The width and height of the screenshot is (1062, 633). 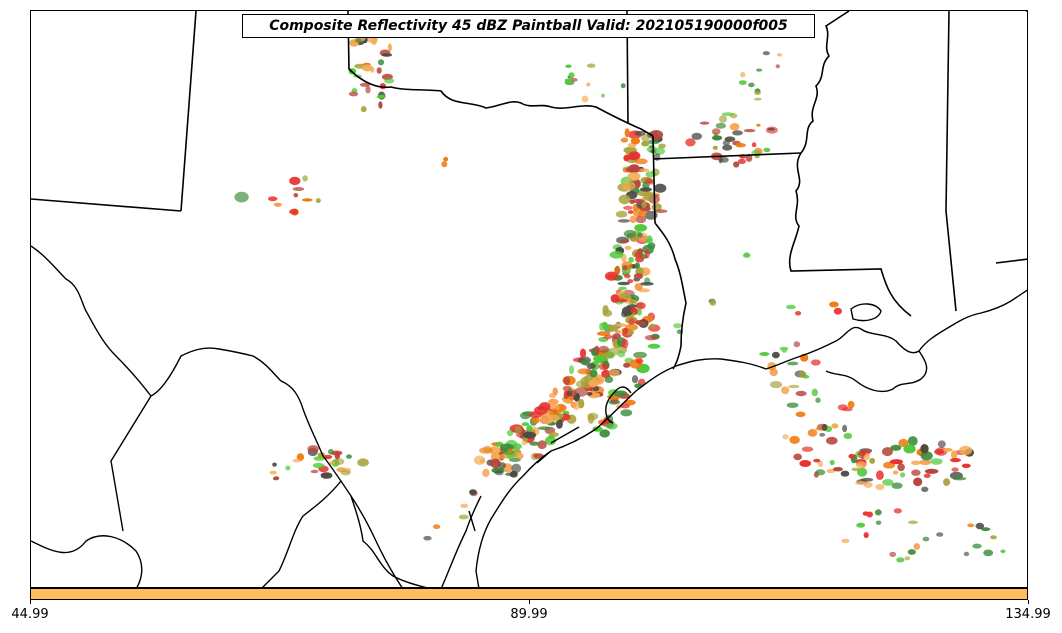 What do you see at coordinates (529, 614) in the screenshot?
I see `colorbar-tick-label: 89.99` at bounding box center [529, 614].